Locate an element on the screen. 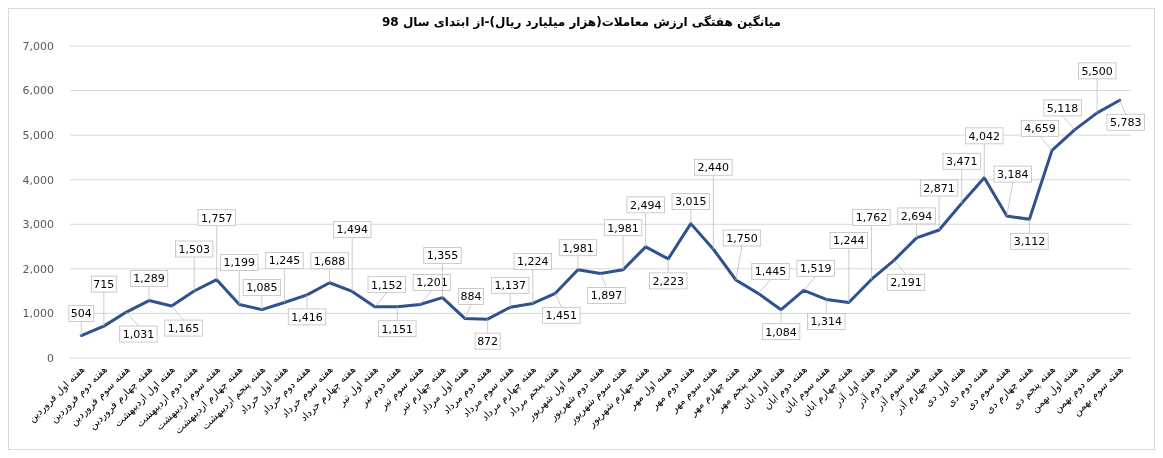 This screenshot has height=458, width=1163. data-label: 3,184 is located at coordinates (1013, 174).